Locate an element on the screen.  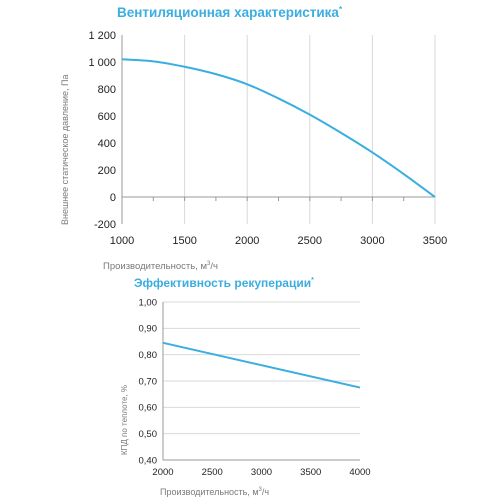
y-tick-label: 0,50 is located at coordinates (148, 434).